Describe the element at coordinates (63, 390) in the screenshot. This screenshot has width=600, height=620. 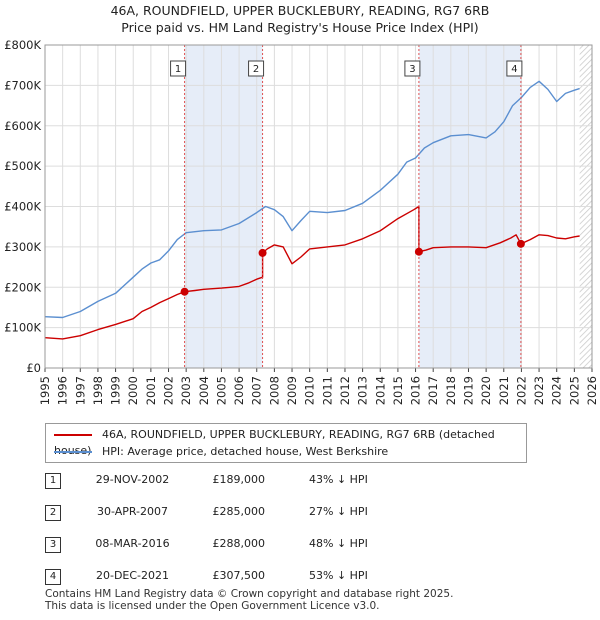
I see `x-tick-label: 1996` at that location.